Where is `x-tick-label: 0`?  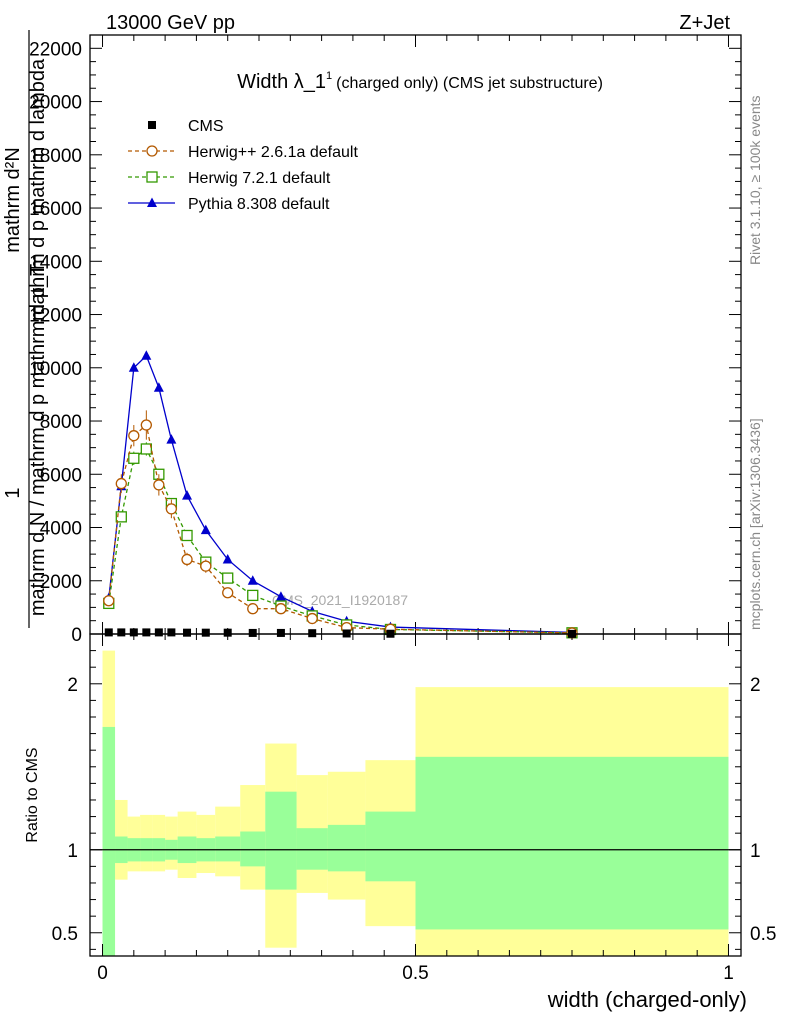
x-tick-label: 0 is located at coordinates (102, 973).